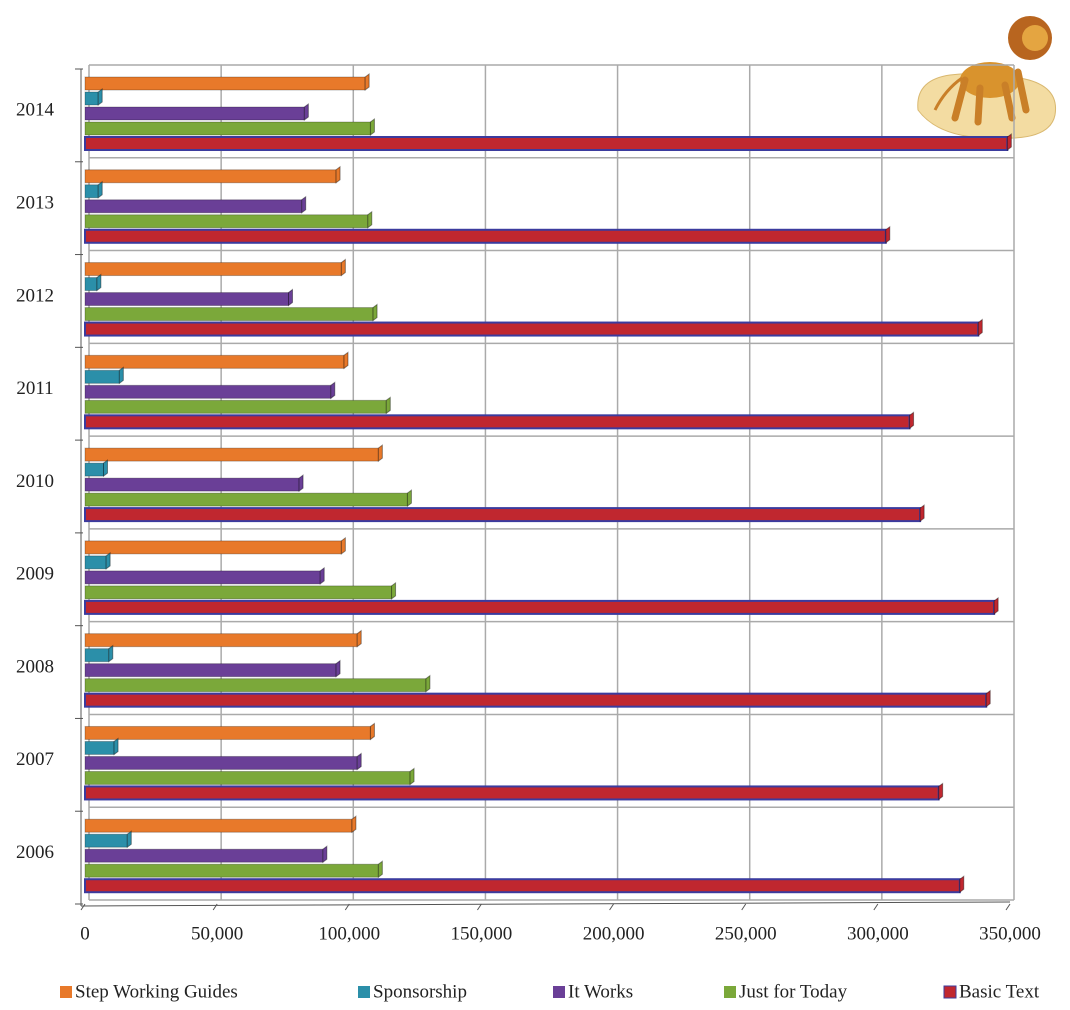 This screenshot has width=1070, height=1010. Describe the element at coordinates (600, 991) in the screenshot. I see `legend-label: It Works` at that location.